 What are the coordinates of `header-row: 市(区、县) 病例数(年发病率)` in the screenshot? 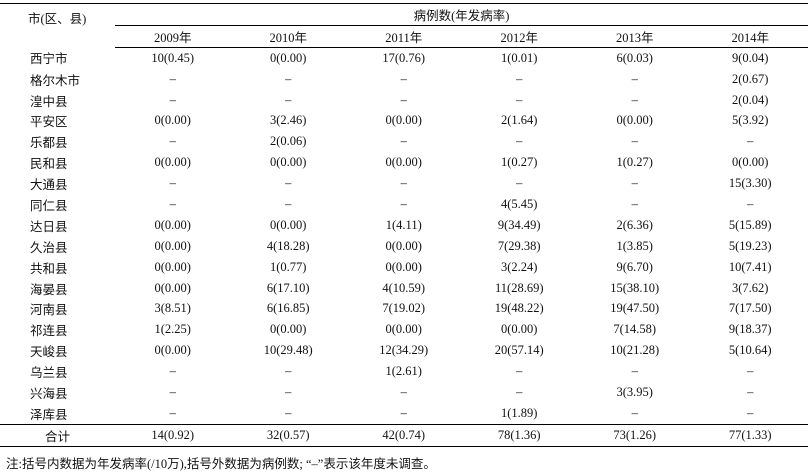 It's located at (404, 25).